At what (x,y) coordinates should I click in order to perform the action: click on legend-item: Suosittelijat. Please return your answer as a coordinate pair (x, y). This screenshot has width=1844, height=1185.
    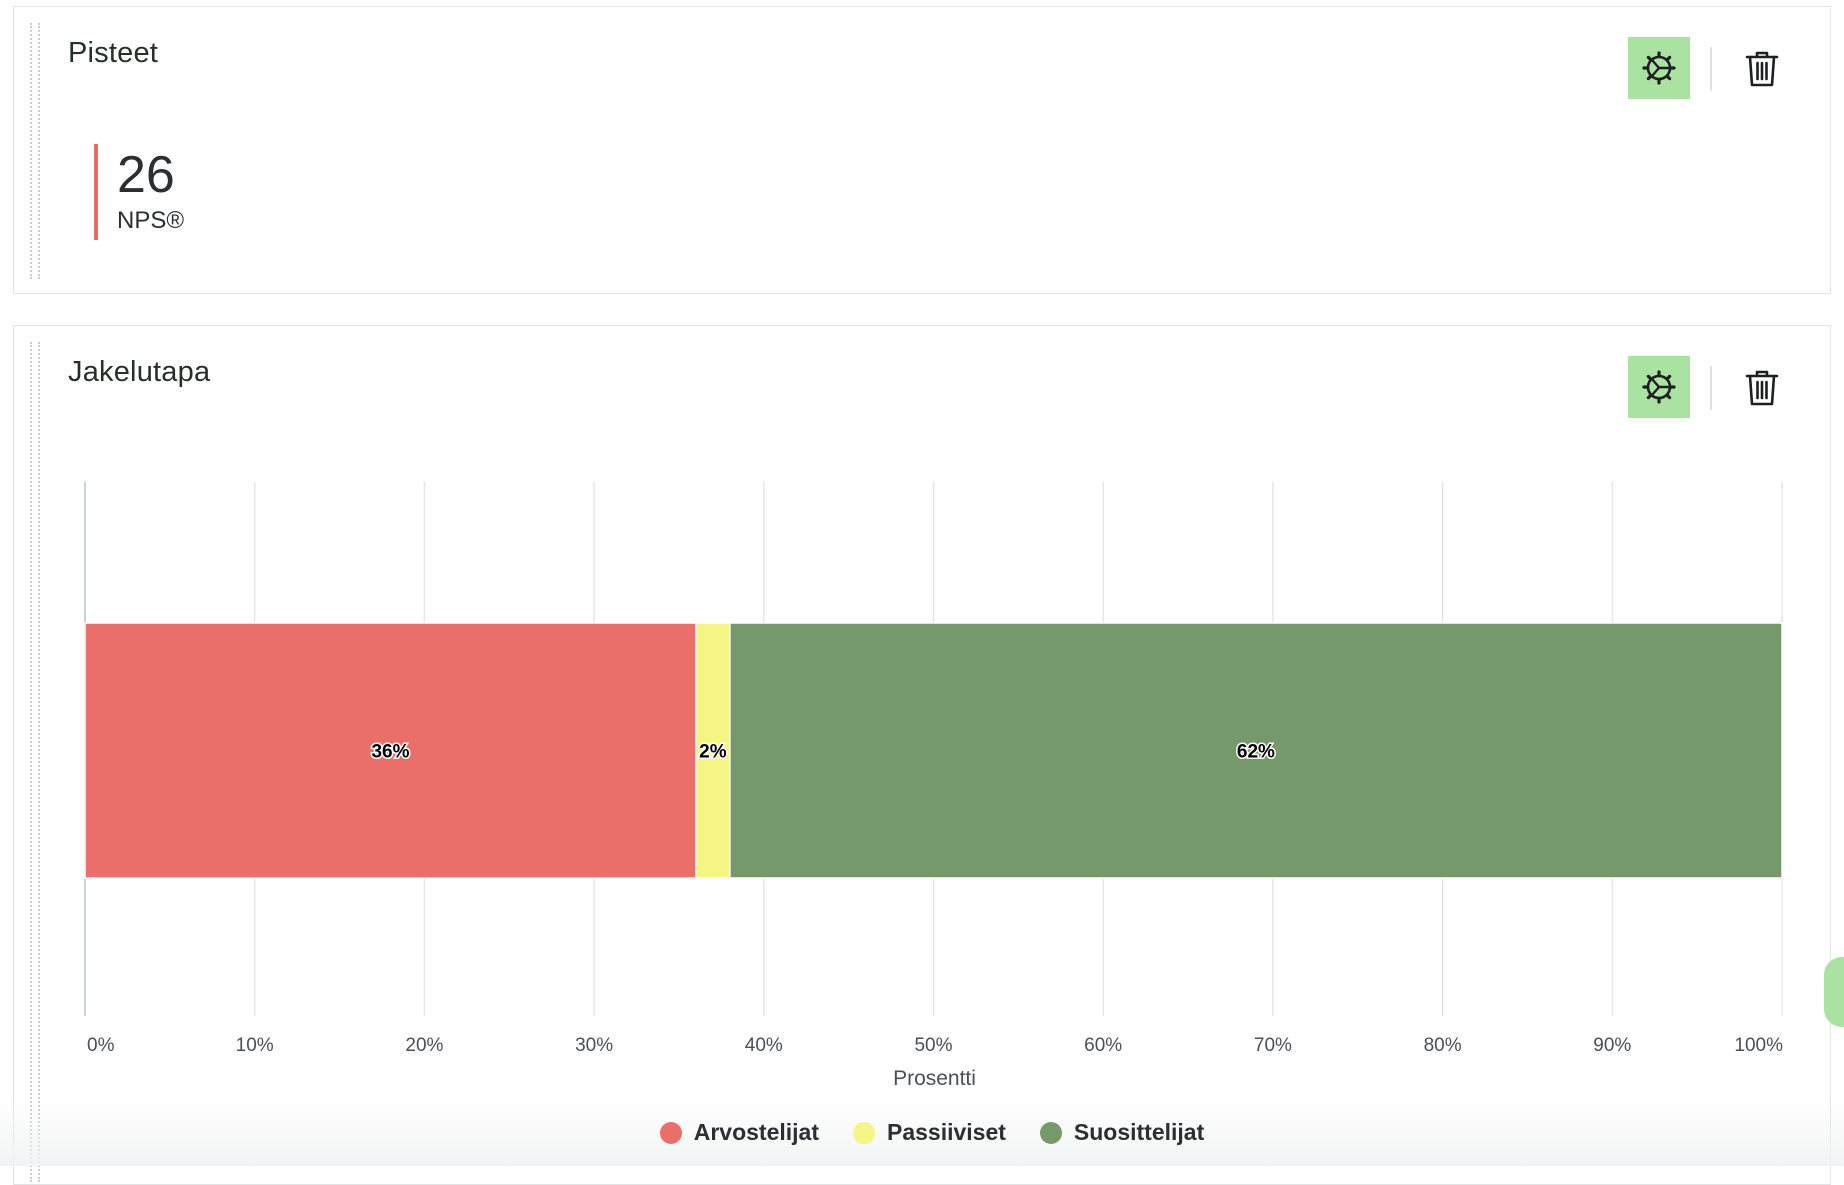
    Looking at the image, I should click on (1122, 1132).